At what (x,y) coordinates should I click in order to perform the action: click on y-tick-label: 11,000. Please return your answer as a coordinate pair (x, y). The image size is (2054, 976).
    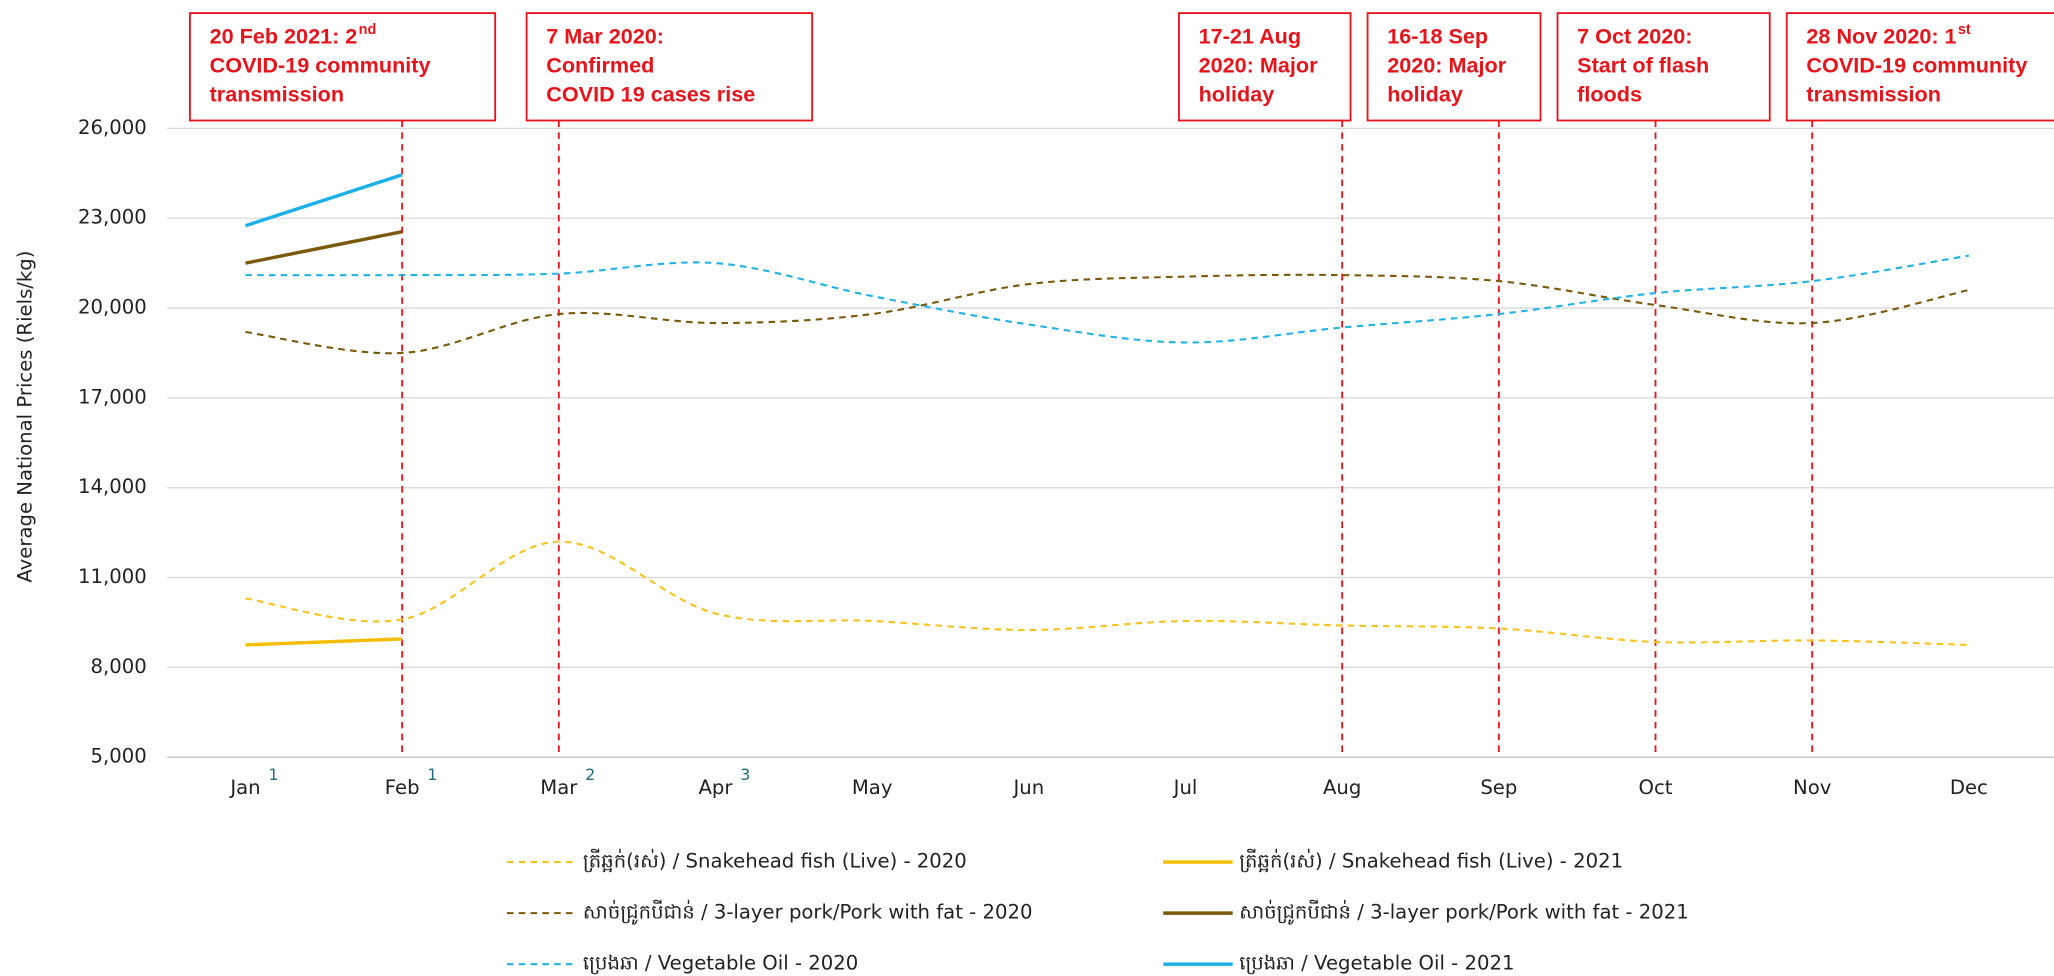
    Looking at the image, I should click on (112, 576).